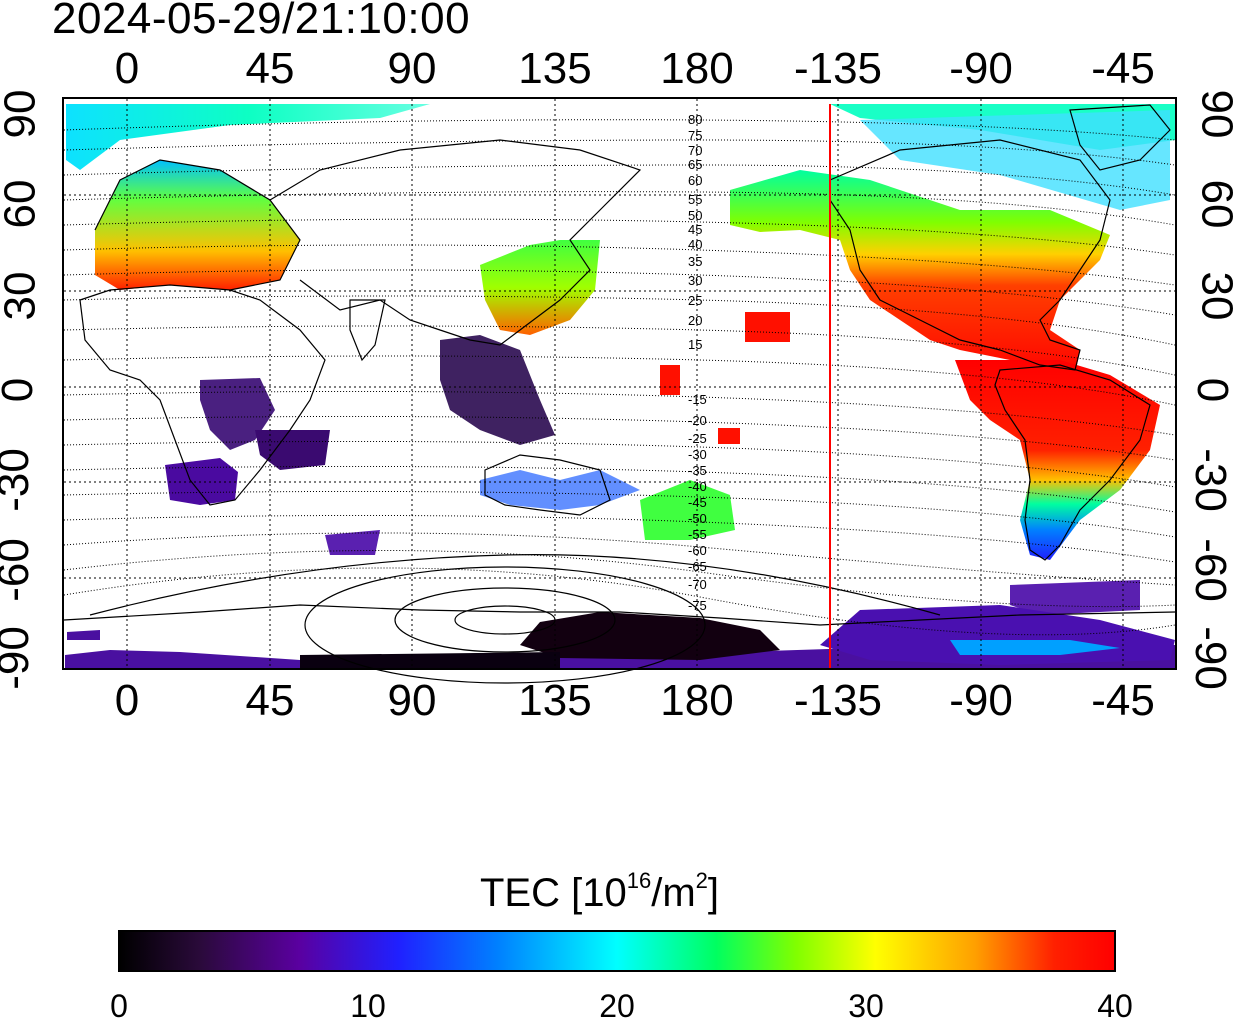 This screenshot has height=1025, width=1235. What do you see at coordinates (697, 502) in the screenshot?
I see `mlat-label: -45` at bounding box center [697, 502].